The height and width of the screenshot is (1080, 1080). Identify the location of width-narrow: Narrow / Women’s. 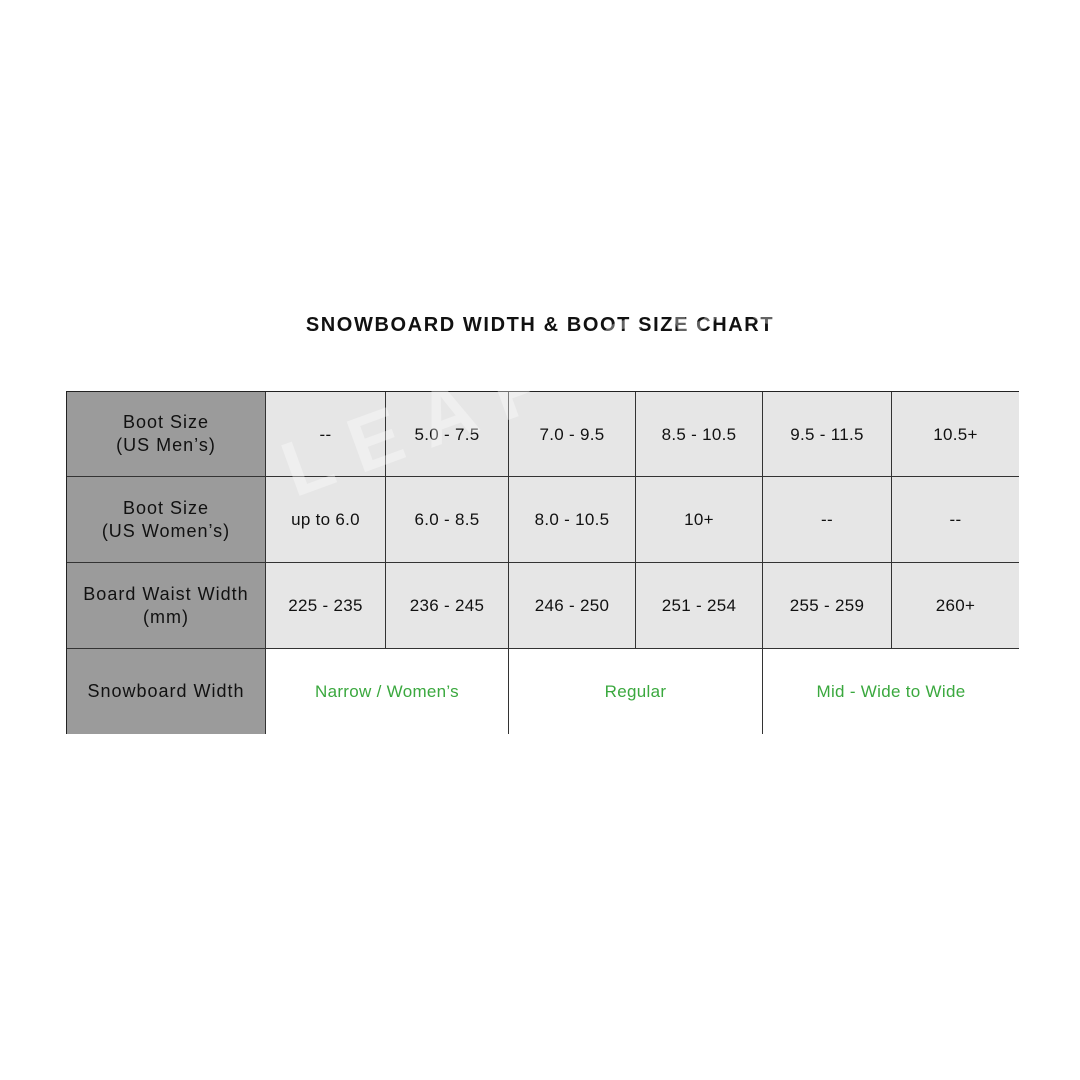
(387, 691).